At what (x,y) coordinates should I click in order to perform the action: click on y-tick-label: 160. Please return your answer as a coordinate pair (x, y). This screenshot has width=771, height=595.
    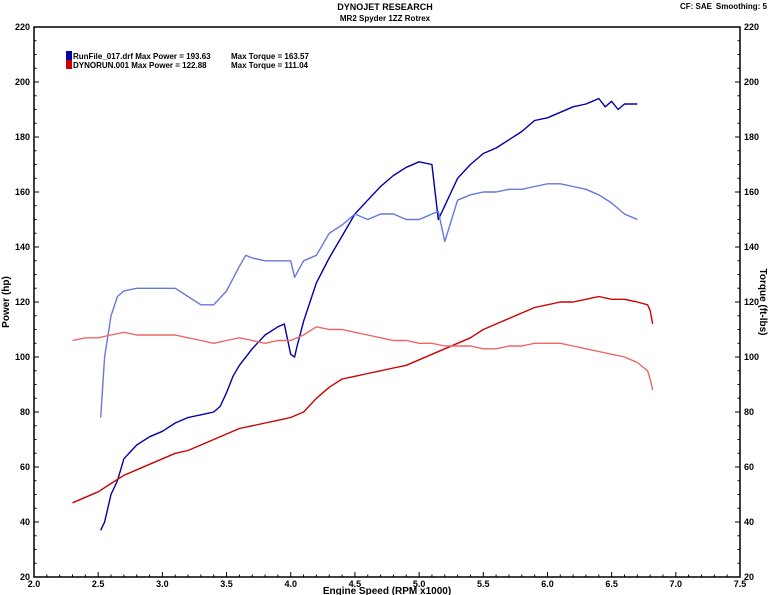
    Looking at the image, I should click on (22, 192).